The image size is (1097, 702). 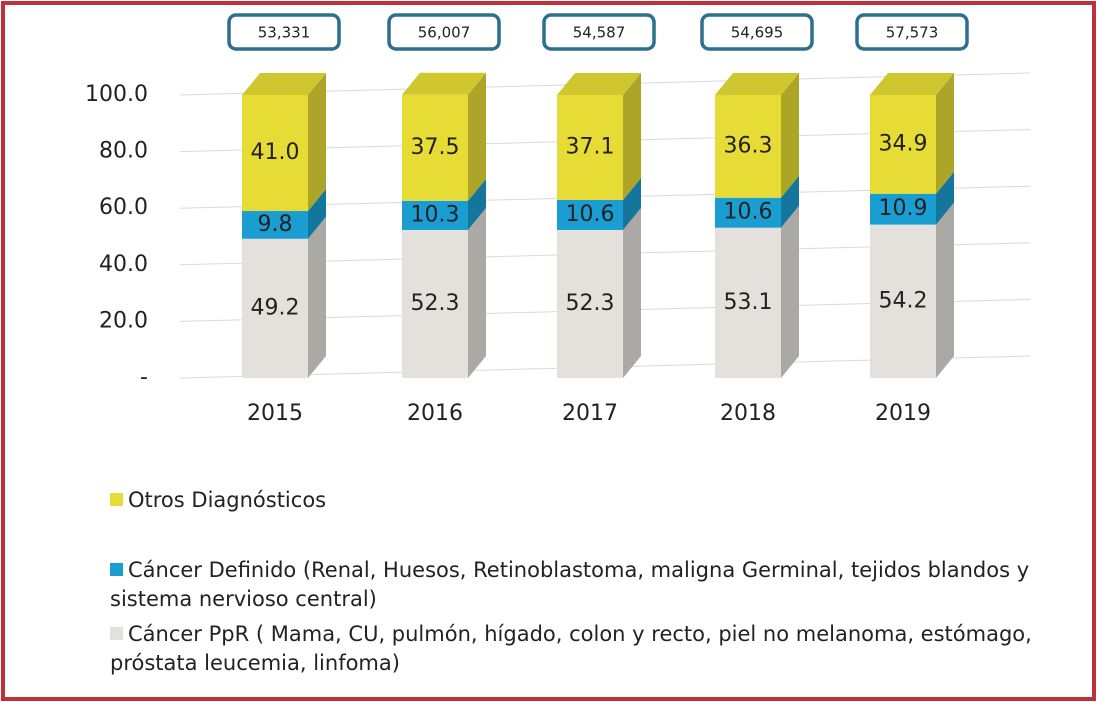 I want to click on total-label: 54,587, so click(x=599, y=33).